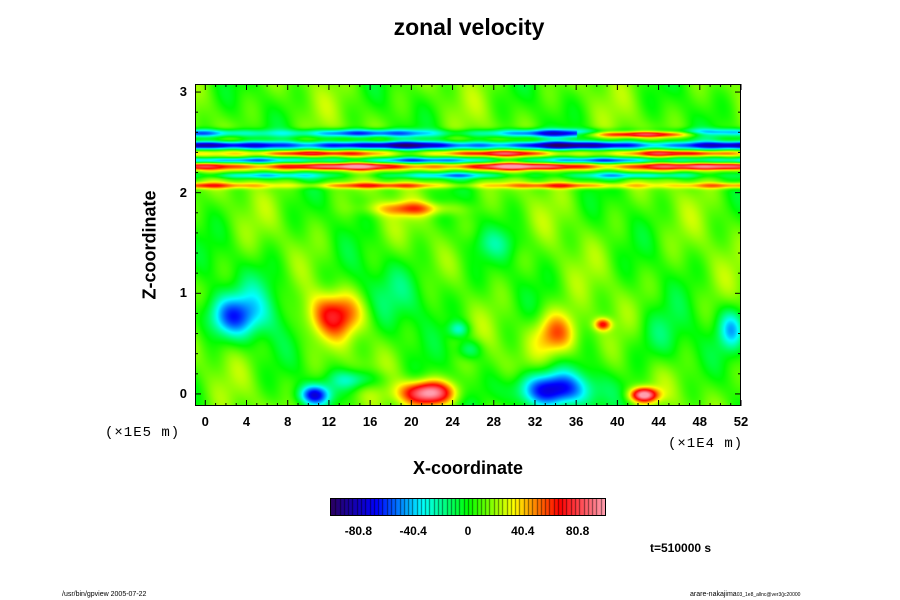 The image size is (900, 600). What do you see at coordinates (681, 548) in the screenshot?
I see `time-label: t=510000 s` at bounding box center [681, 548].